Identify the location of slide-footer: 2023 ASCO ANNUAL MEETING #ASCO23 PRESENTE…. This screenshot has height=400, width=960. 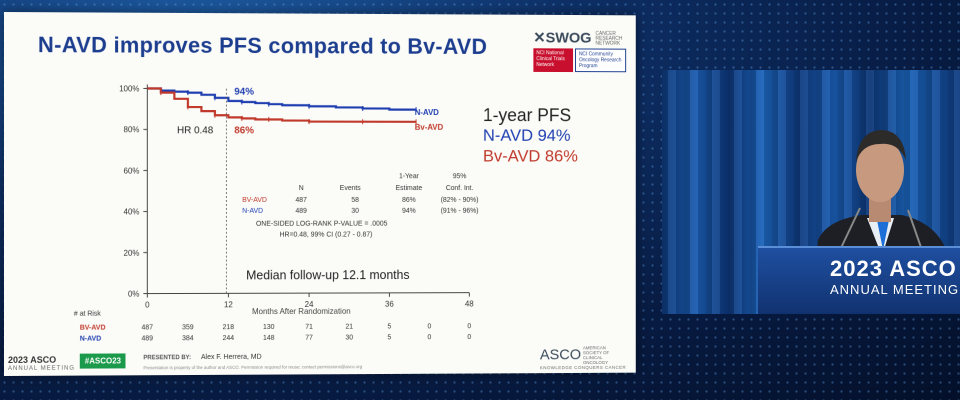
(320, 359).